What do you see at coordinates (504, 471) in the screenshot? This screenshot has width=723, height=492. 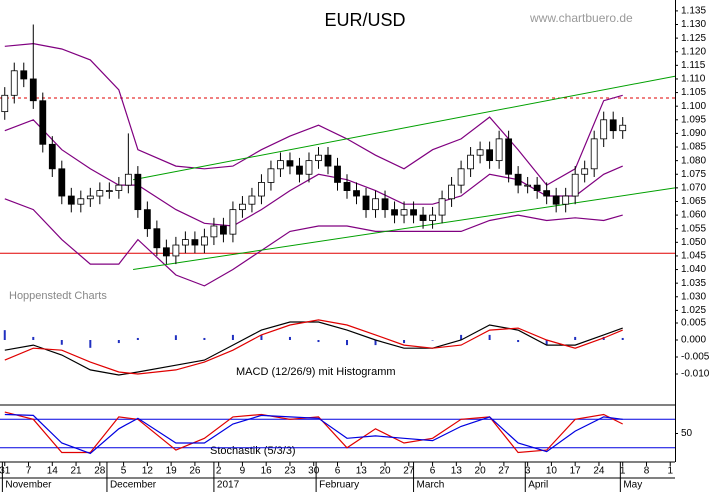 I see `x-tick-label: 27` at bounding box center [504, 471].